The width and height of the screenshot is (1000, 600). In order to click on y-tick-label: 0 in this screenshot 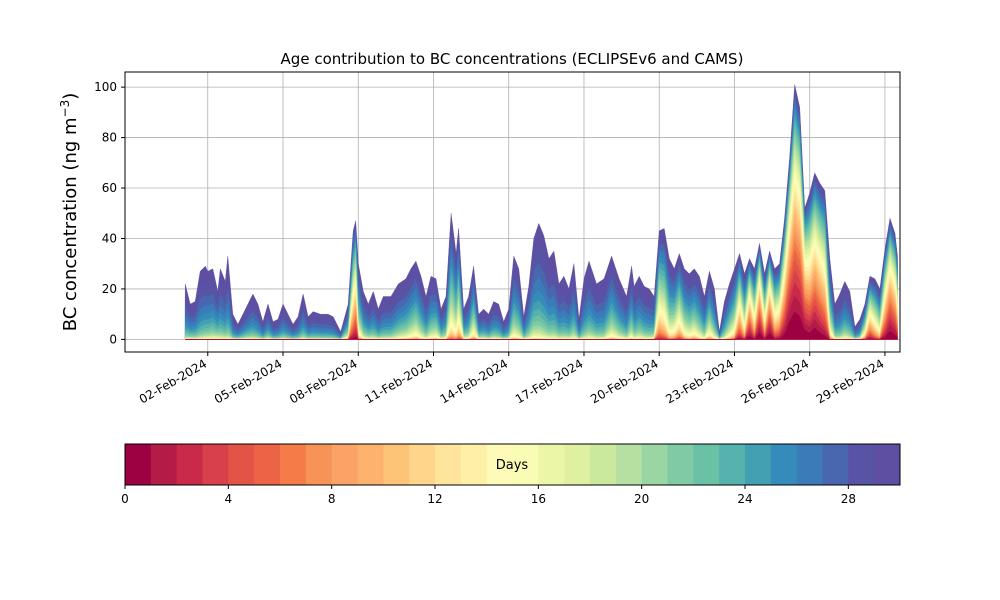, I will do `click(113, 339)`.